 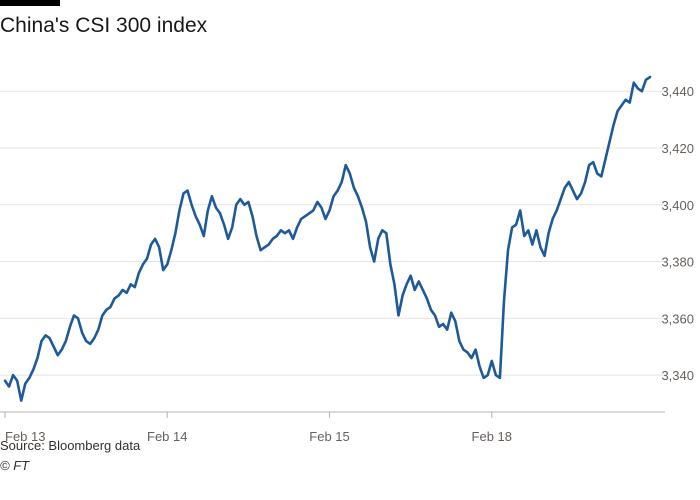 What do you see at coordinates (15, 465) in the screenshot?
I see `ft-credit: © FT` at bounding box center [15, 465].